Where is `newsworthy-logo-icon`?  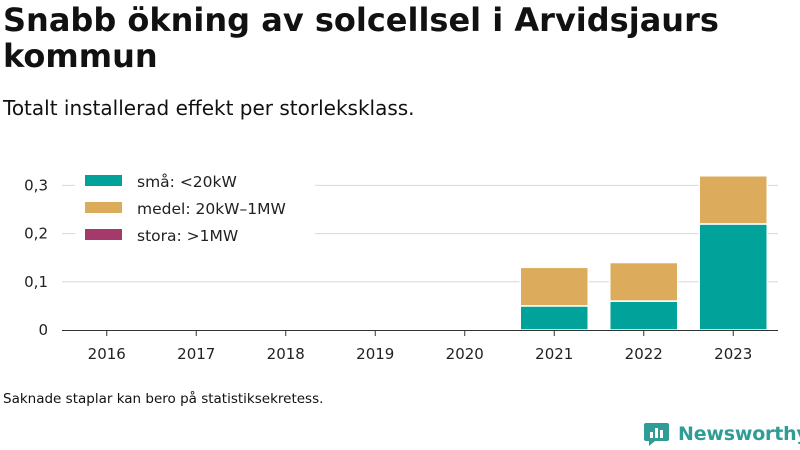
newsworthy-logo-icon is located at coordinates (656, 434).